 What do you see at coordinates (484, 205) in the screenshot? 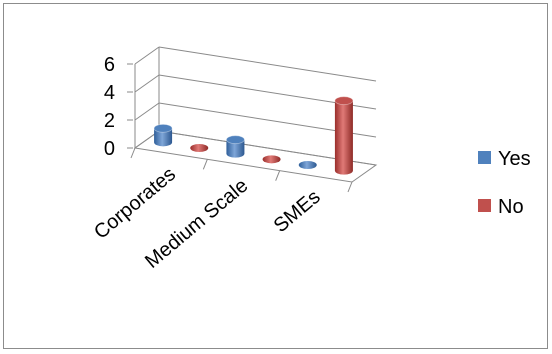
I see `legend-swatch-no` at bounding box center [484, 205].